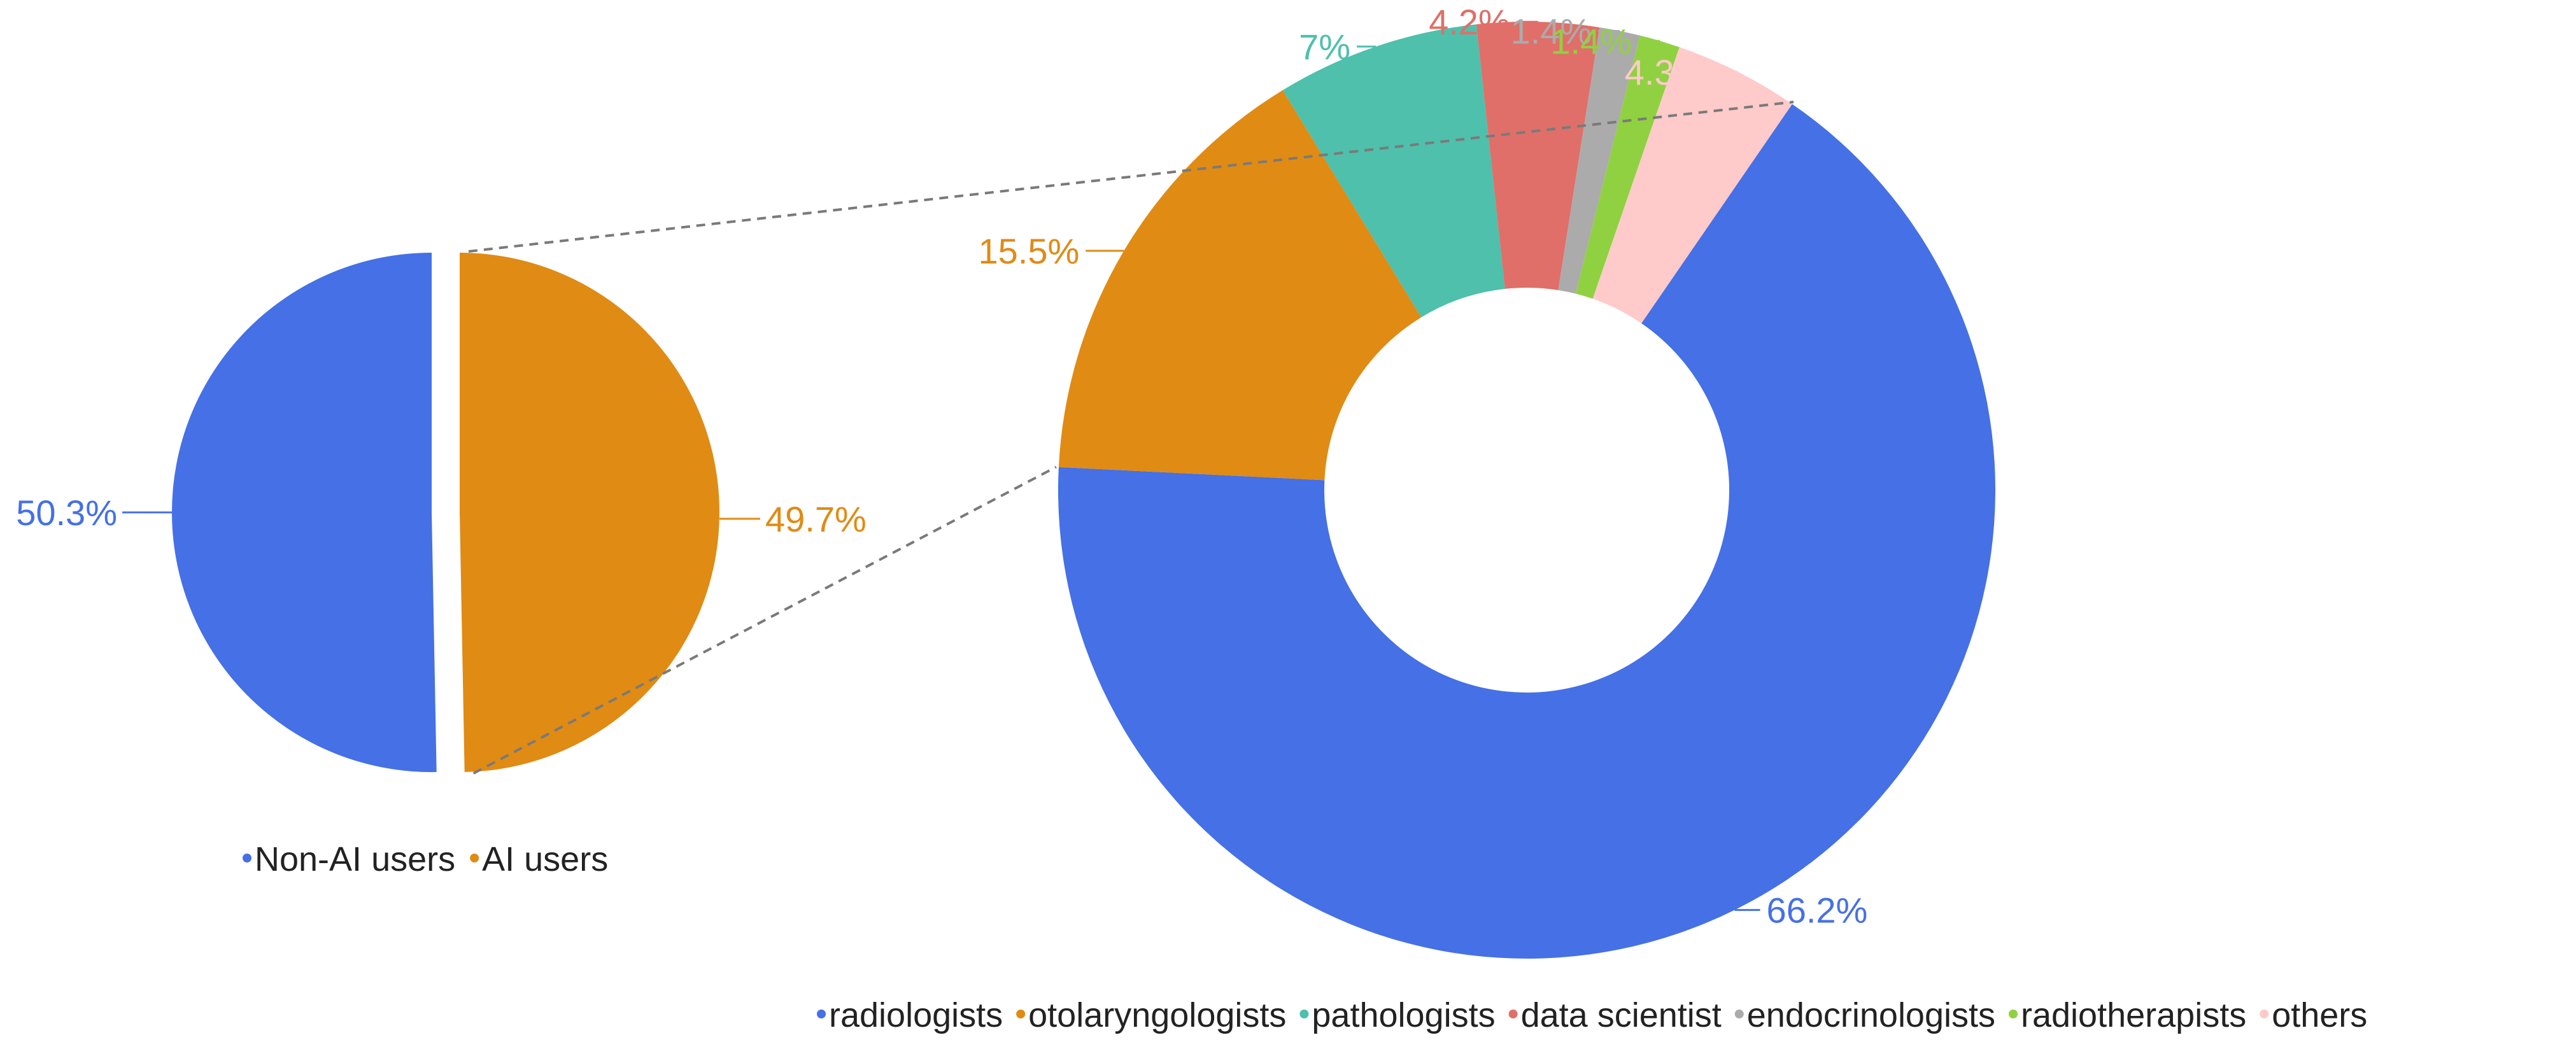 The image size is (2576, 1056). Describe the element at coordinates (1157, 1015) in the screenshot. I see `legend-label-otolaryngologists: otolaryngologists` at that location.